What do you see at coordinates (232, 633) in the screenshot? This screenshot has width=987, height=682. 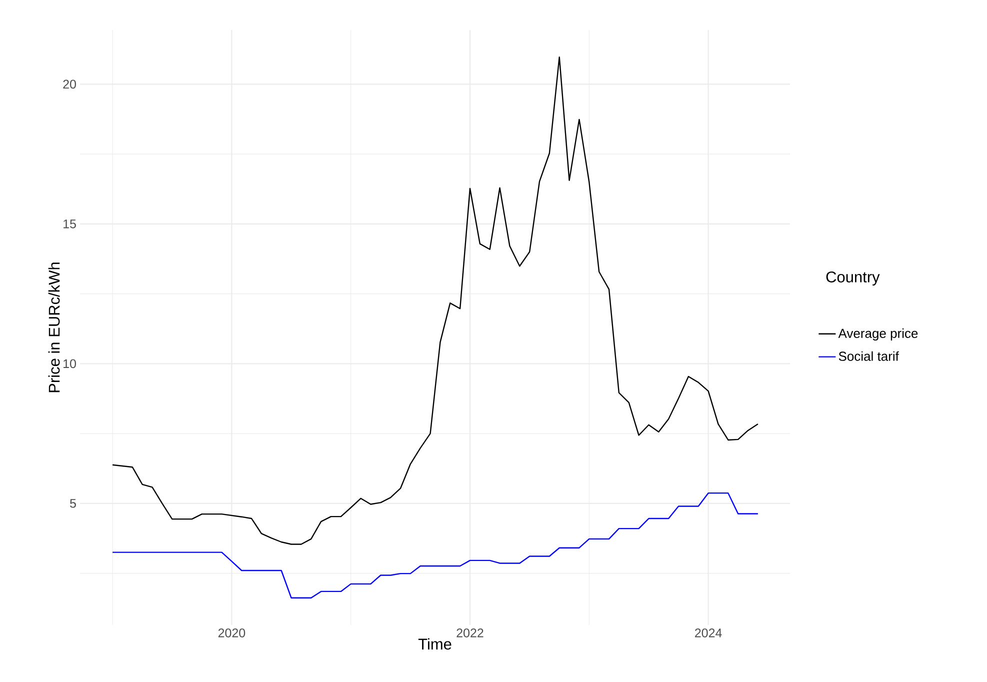 I see `x-tick-label: 2020` at bounding box center [232, 633].